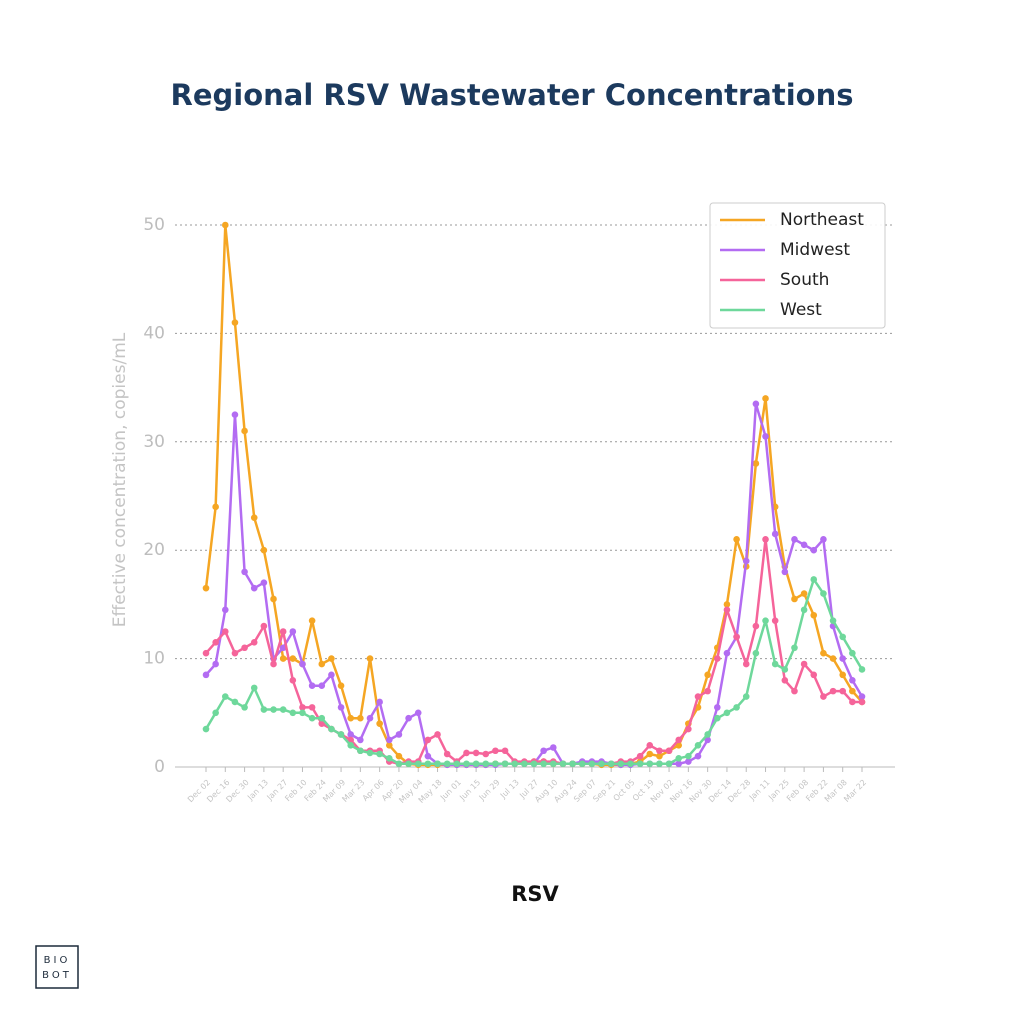 The width and height of the screenshot is (1024, 1024). I want to click on y-tick-label: 0, so click(159, 767).